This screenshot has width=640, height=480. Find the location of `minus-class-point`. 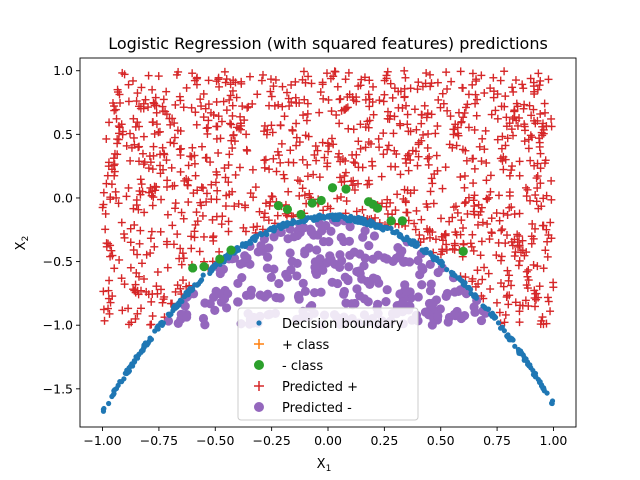

minus-class-point is located at coordinates (204, 267).